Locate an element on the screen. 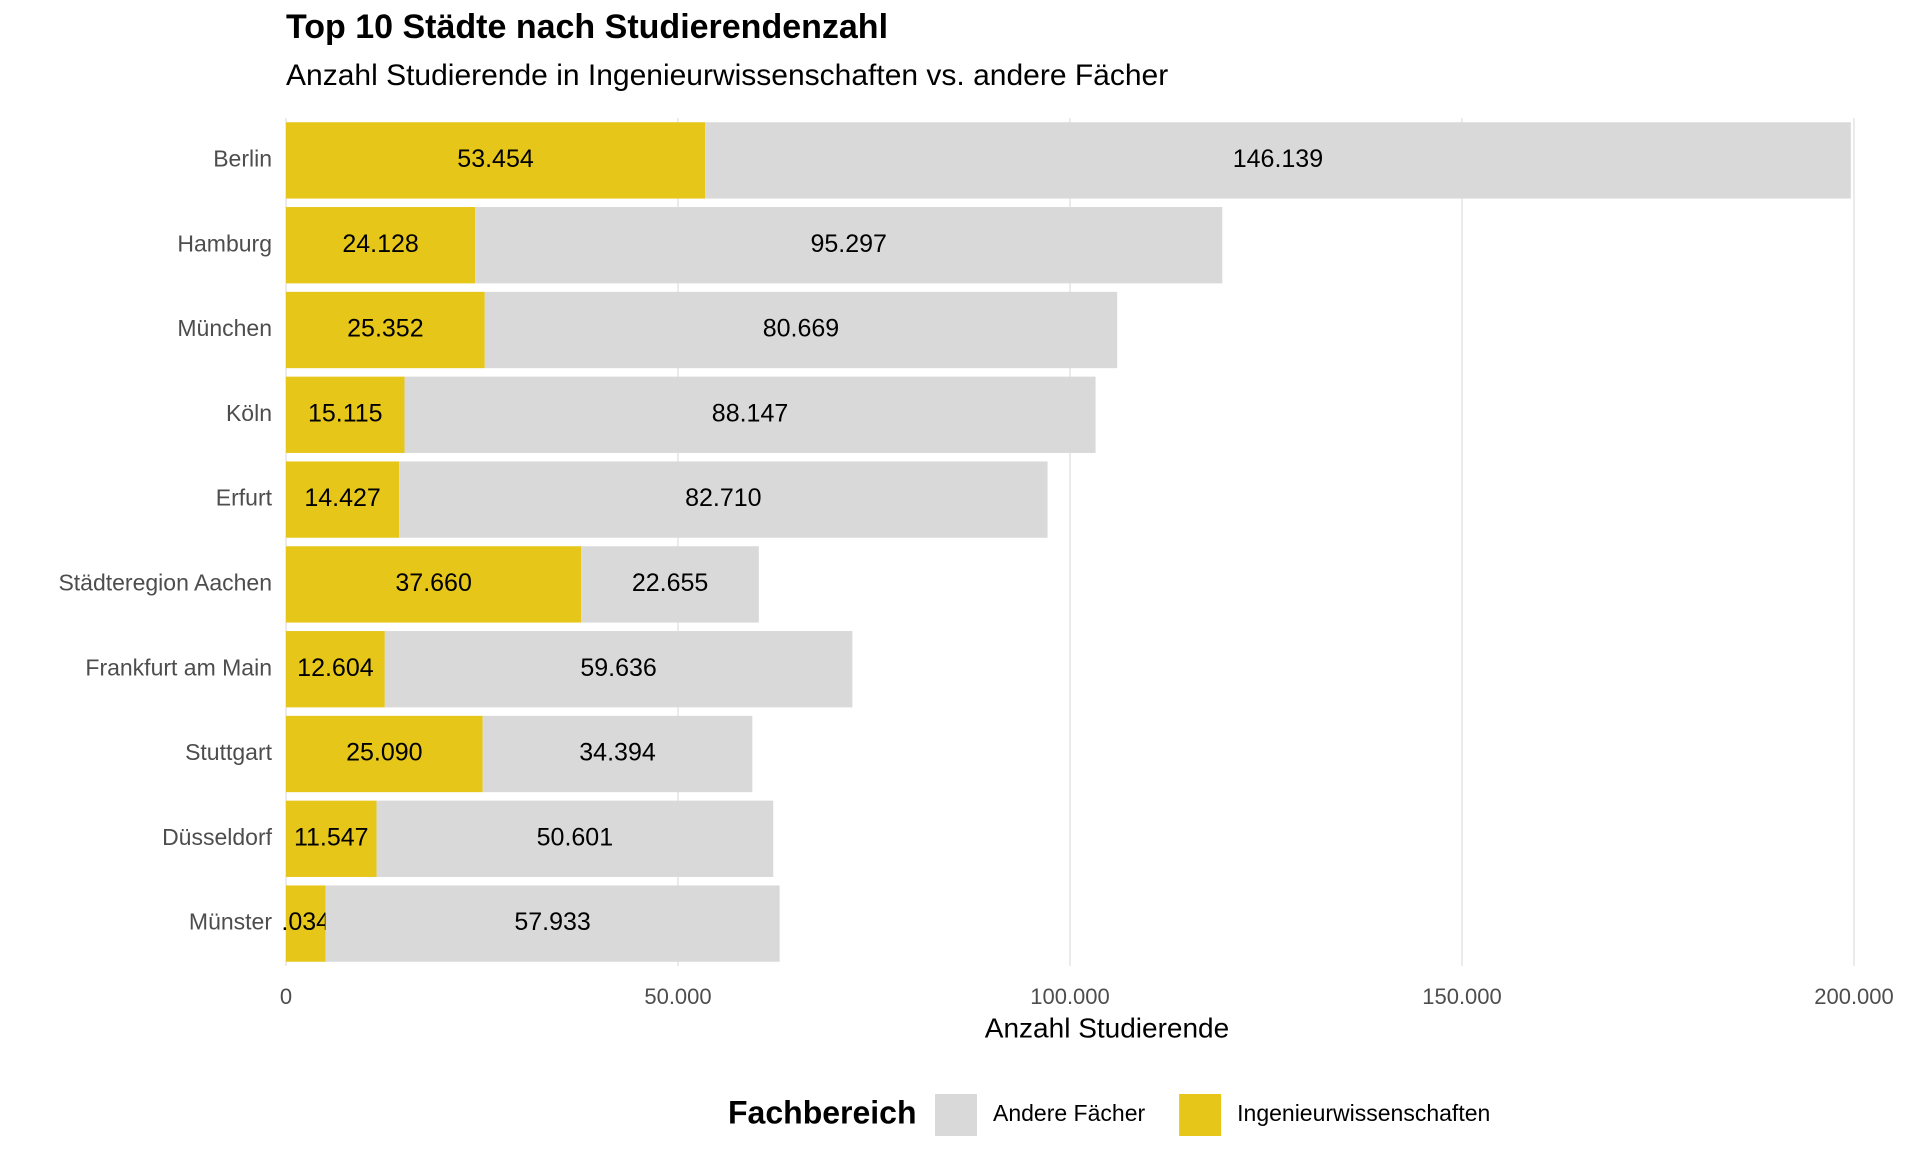  value-label: 25.090 is located at coordinates (384, 753).